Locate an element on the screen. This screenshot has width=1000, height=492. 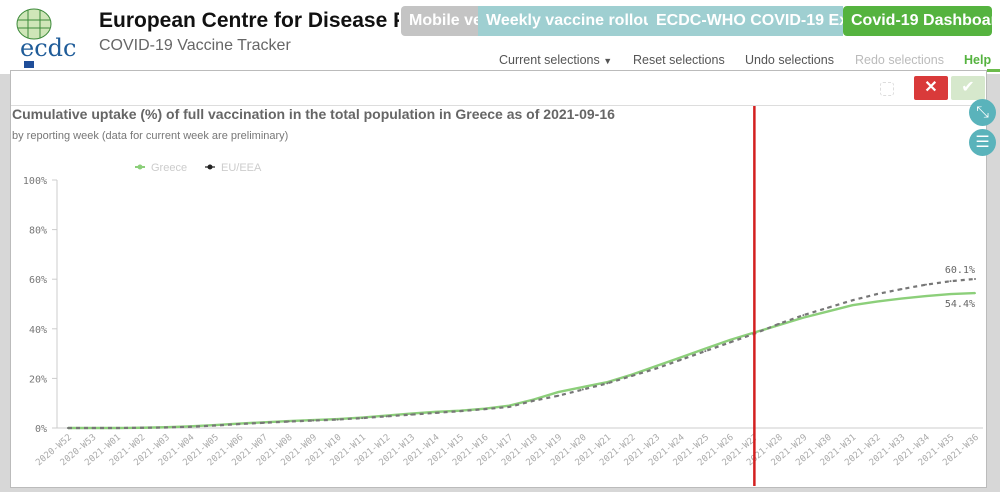
accent-bar is located at coordinates (993, 70).